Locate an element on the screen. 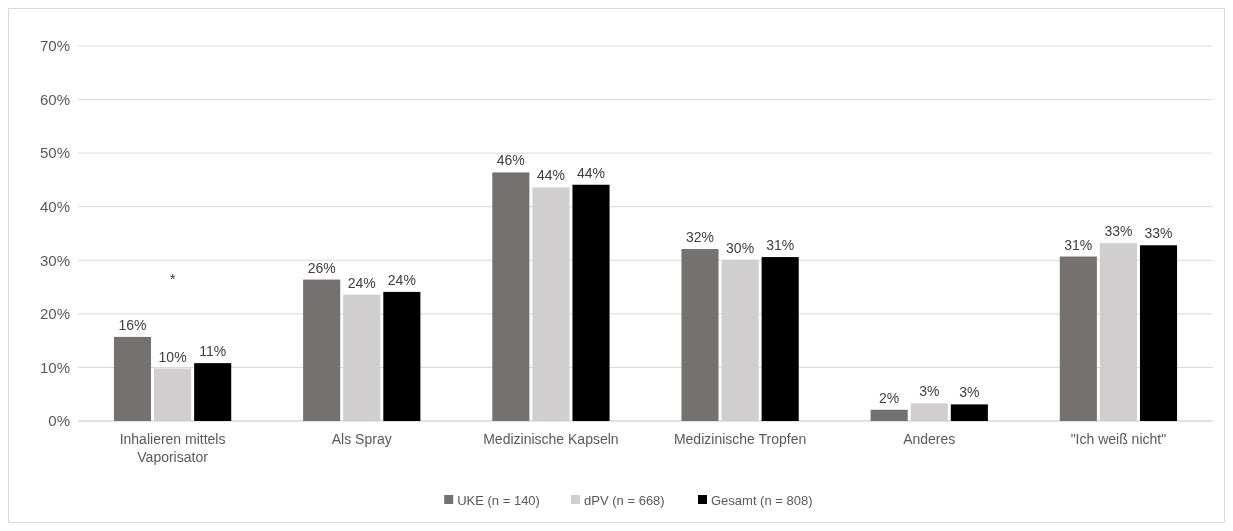  y-tick-label: 50% is located at coordinates (54, 153).